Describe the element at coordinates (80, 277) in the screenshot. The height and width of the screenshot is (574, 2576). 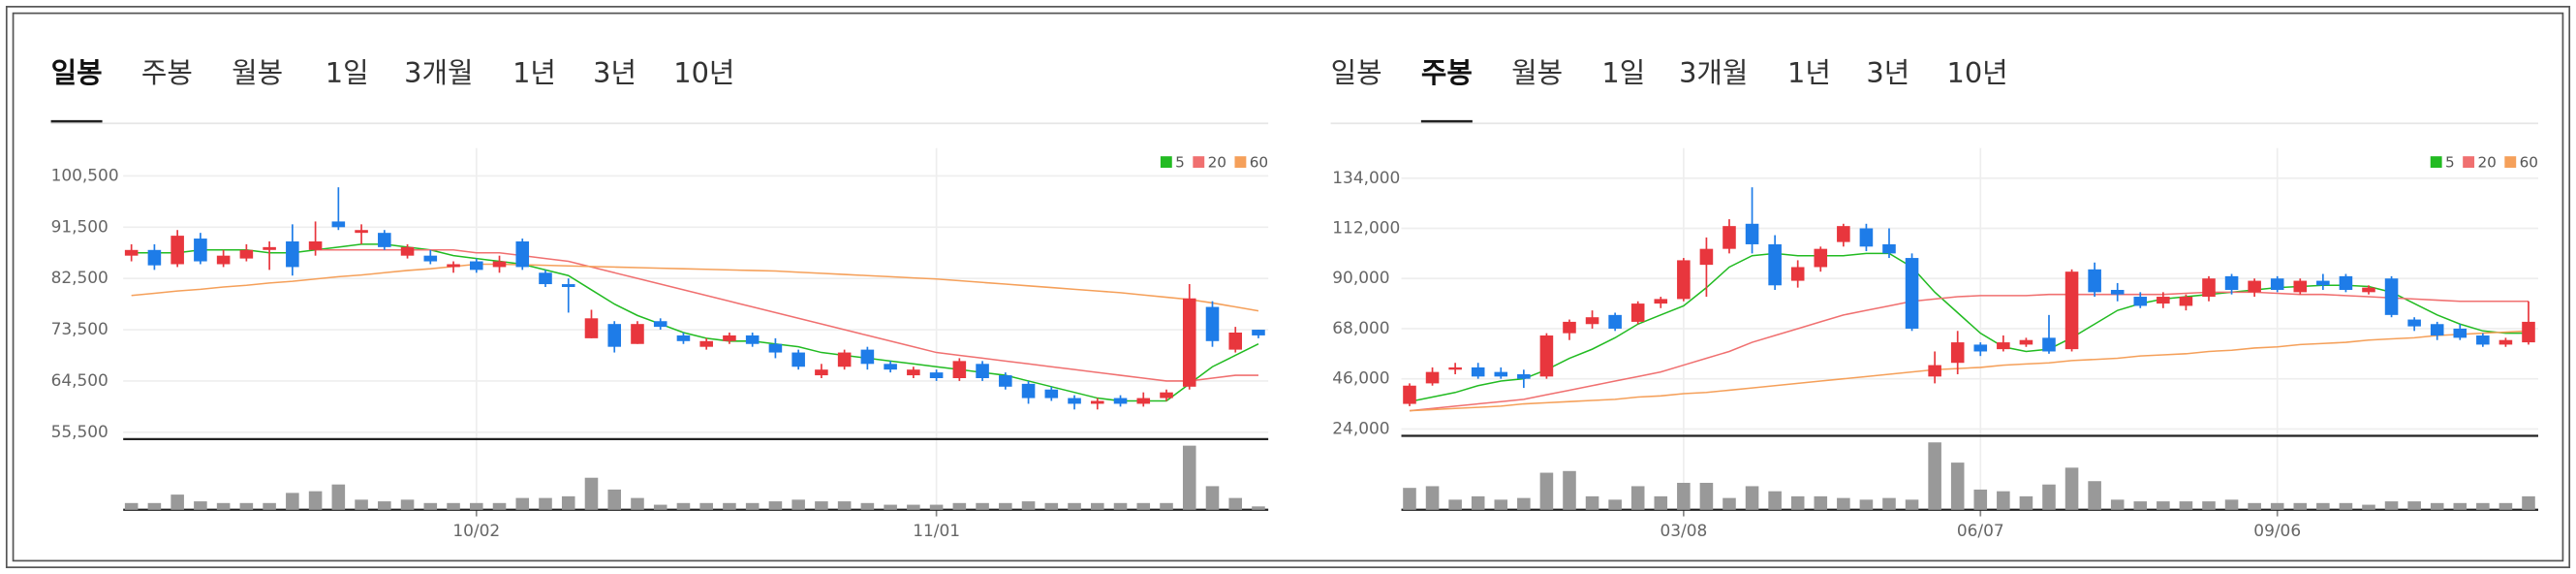
I see `y-tick-label: 82,500` at that location.